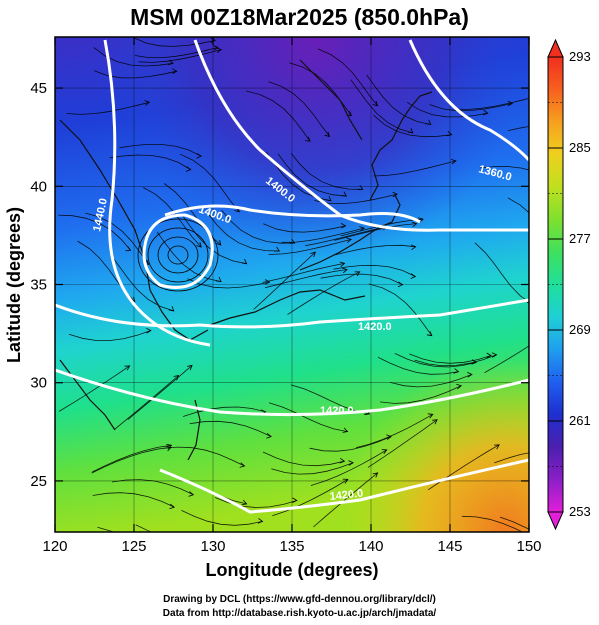  What do you see at coordinates (38, 481) in the screenshot?
I see `y-tick-label: 25` at bounding box center [38, 481].